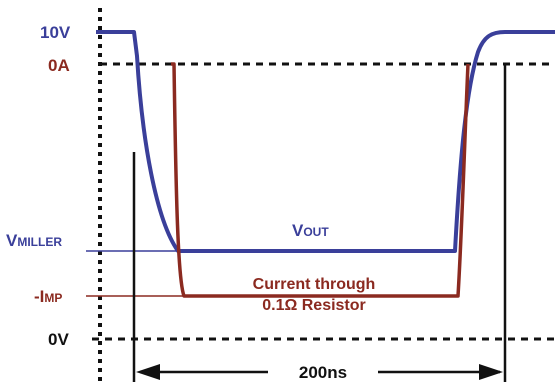 Image resolution: width=555 pixels, height=389 pixels. I want to click on label-imp-main: -I, so click(39, 296).